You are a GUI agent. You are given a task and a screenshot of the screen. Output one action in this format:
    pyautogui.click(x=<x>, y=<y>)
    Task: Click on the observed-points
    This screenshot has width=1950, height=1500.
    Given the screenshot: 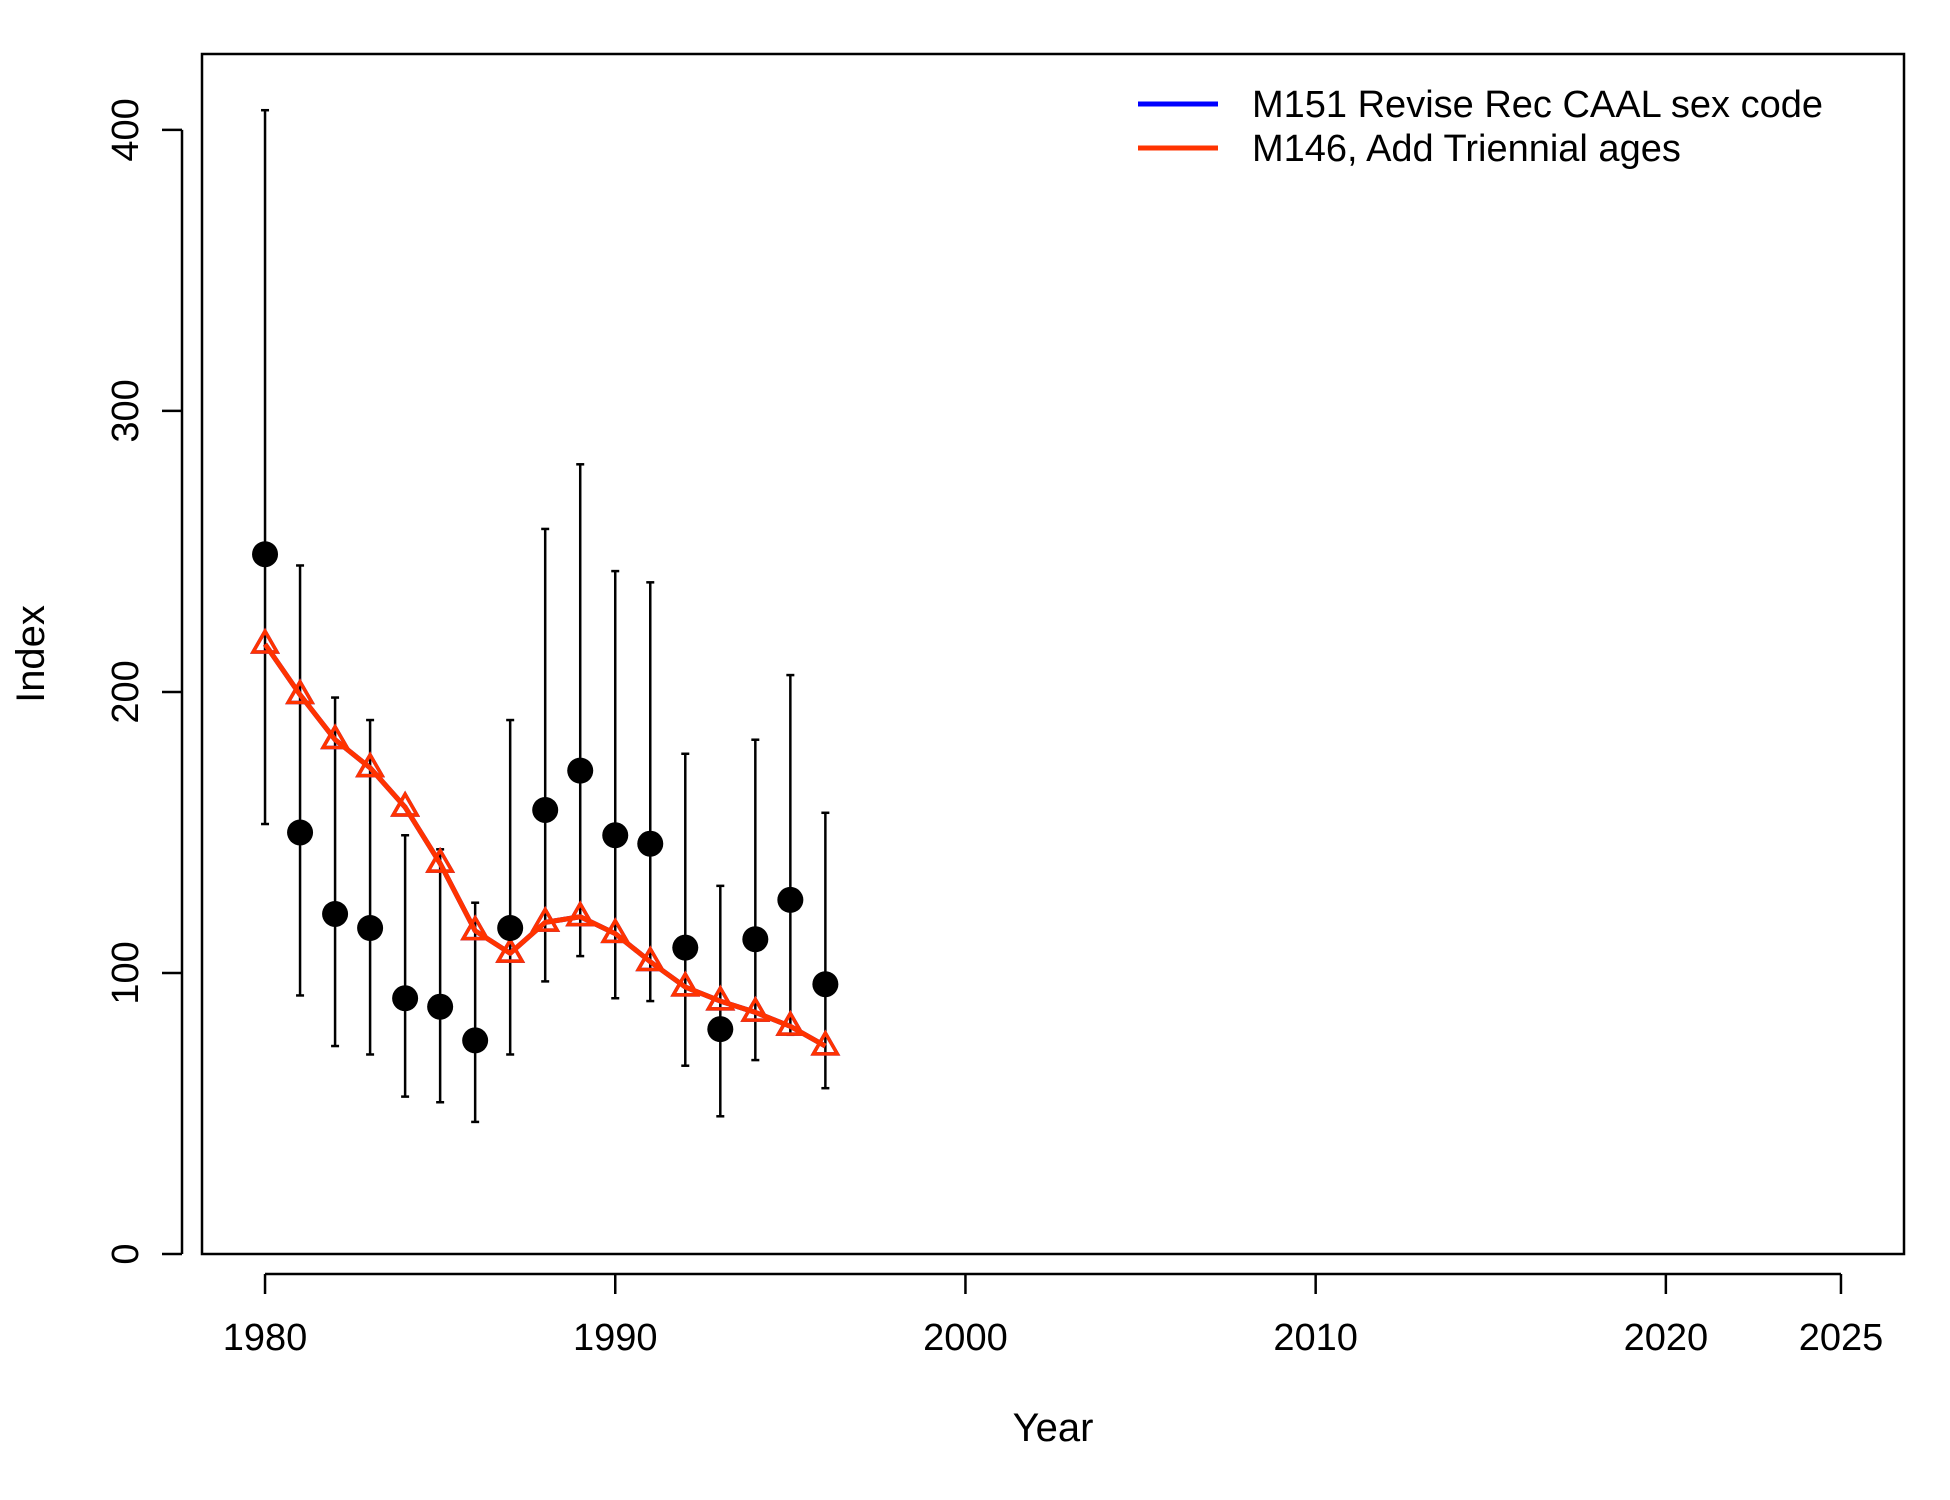 What is the action you would take?
    pyautogui.click(x=545, y=797)
    